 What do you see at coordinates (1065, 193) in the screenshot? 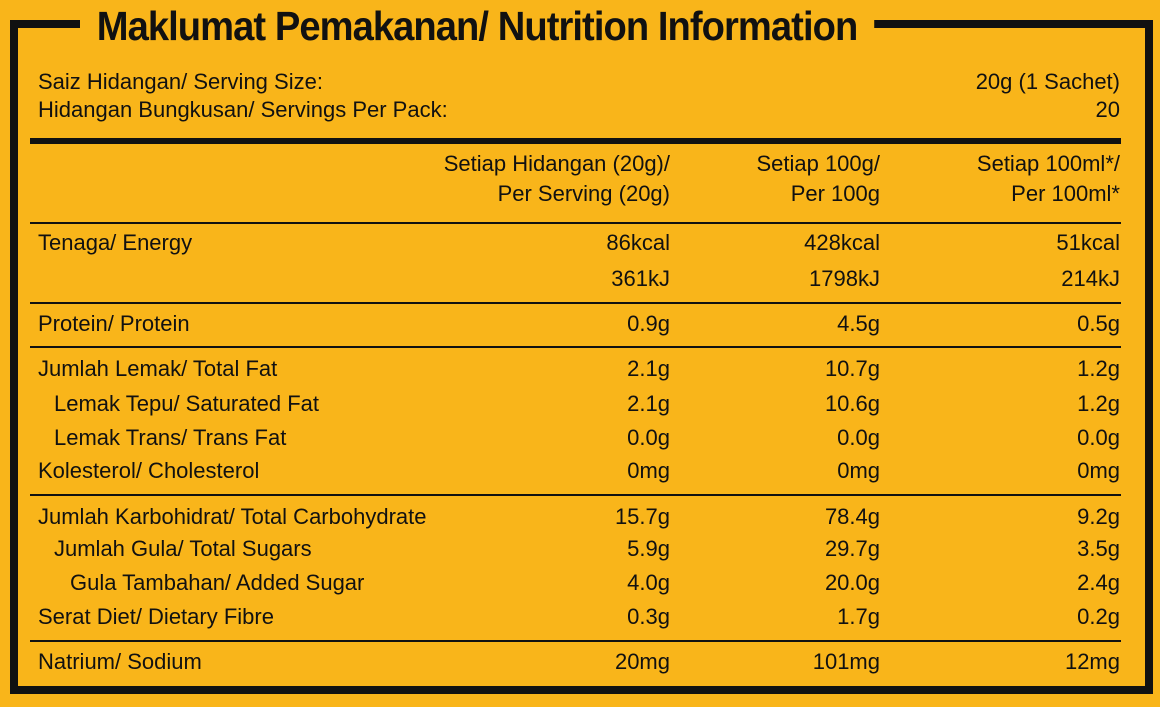
I see `column-header-per-100ml-en: Per 100ml*` at bounding box center [1065, 193].